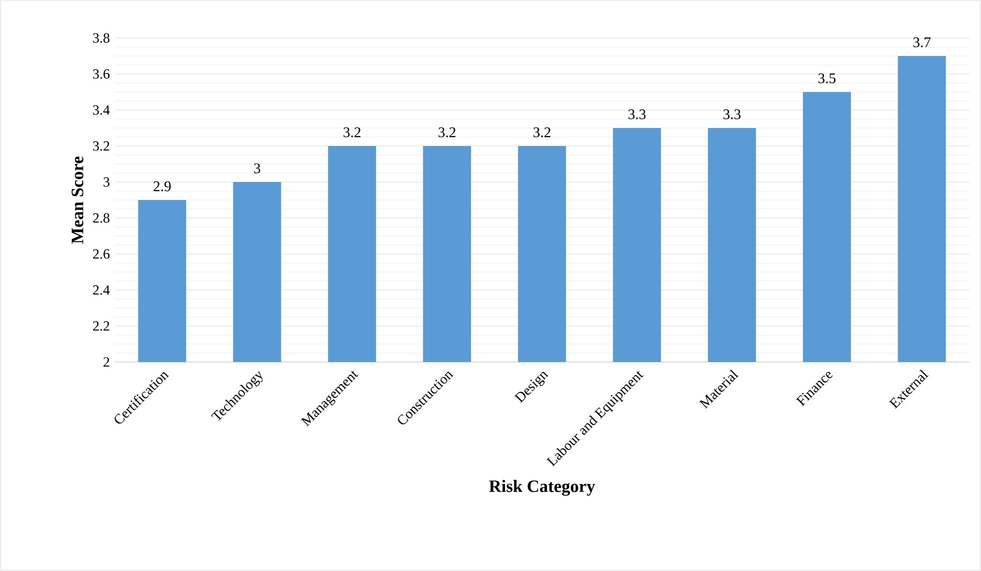  What do you see at coordinates (101, 326) in the screenshot?
I see `y-tick-label: 2.2` at bounding box center [101, 326].